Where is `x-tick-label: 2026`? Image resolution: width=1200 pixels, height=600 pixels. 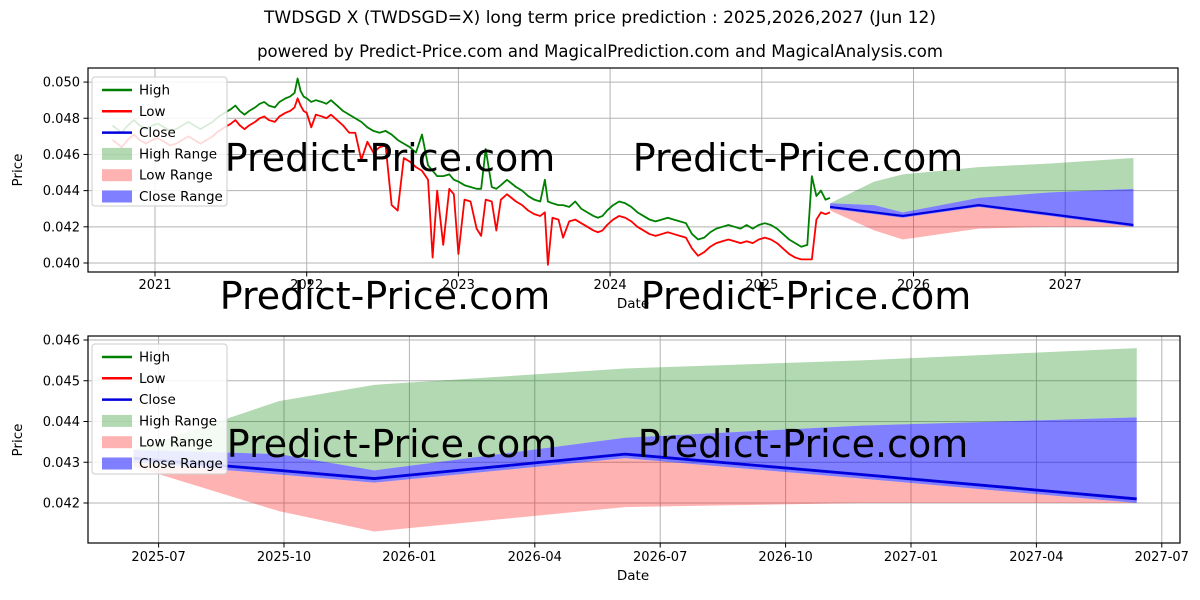 x-tick-label: 2026 is located at coordinates (913, 285).